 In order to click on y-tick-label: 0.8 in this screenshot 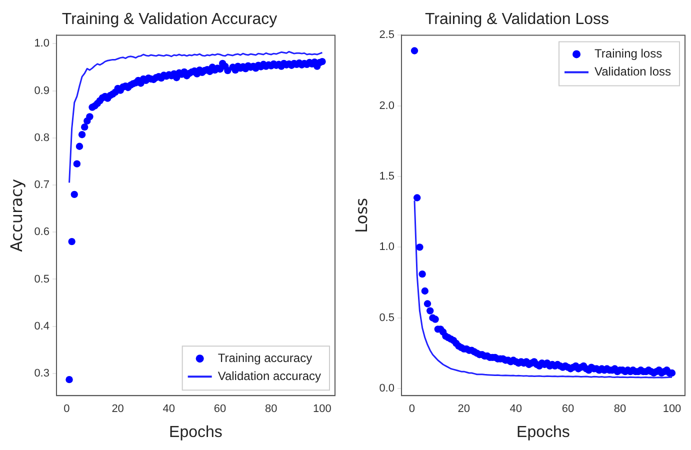, I will do `click(42, 138)`.